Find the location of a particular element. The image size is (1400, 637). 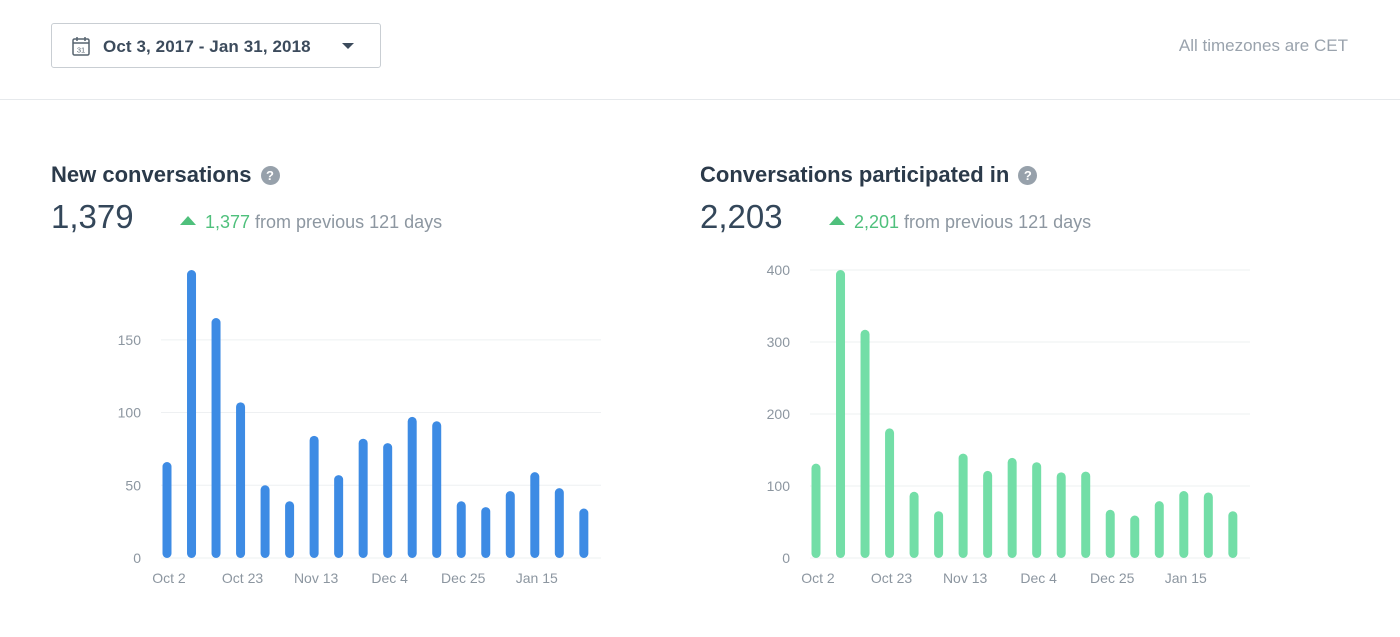

y-tick-label: 400 is located at coordinates (779, 270).